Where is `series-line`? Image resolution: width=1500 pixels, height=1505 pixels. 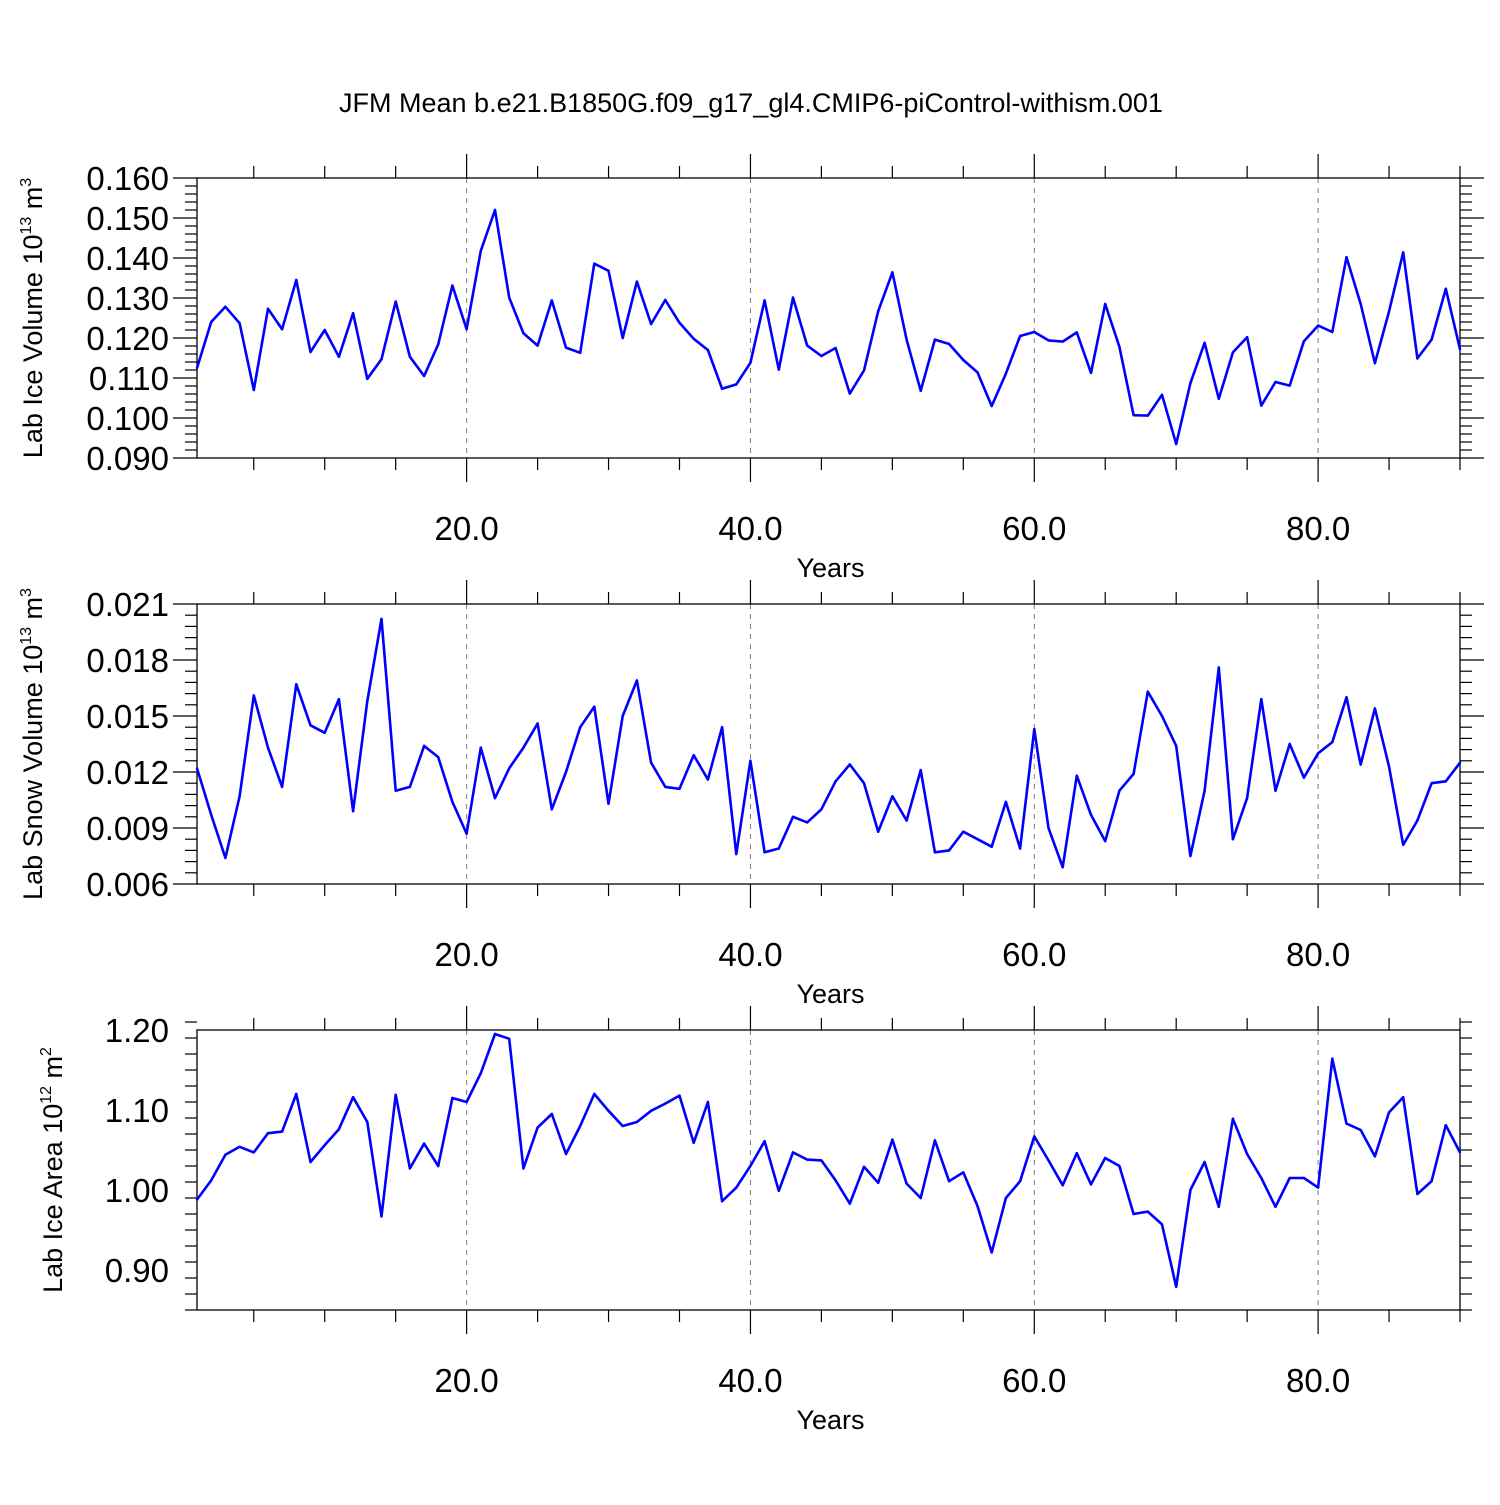 series-line is located at coordinates (828, 327).